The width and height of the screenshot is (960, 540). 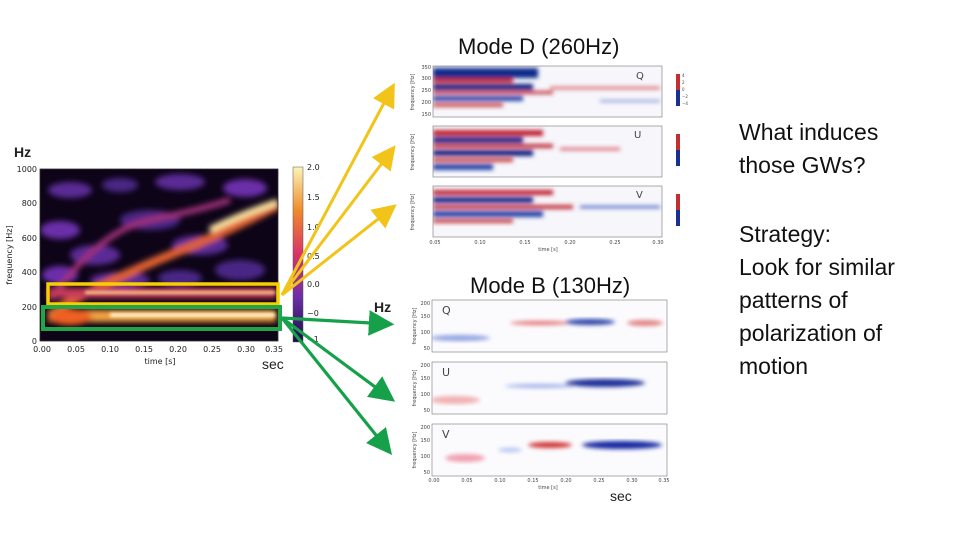 What do you see at coordinates (76, 349) in the screenshot?
I see `spec-x-tick: 0.05` at bounding box center [76, 349].